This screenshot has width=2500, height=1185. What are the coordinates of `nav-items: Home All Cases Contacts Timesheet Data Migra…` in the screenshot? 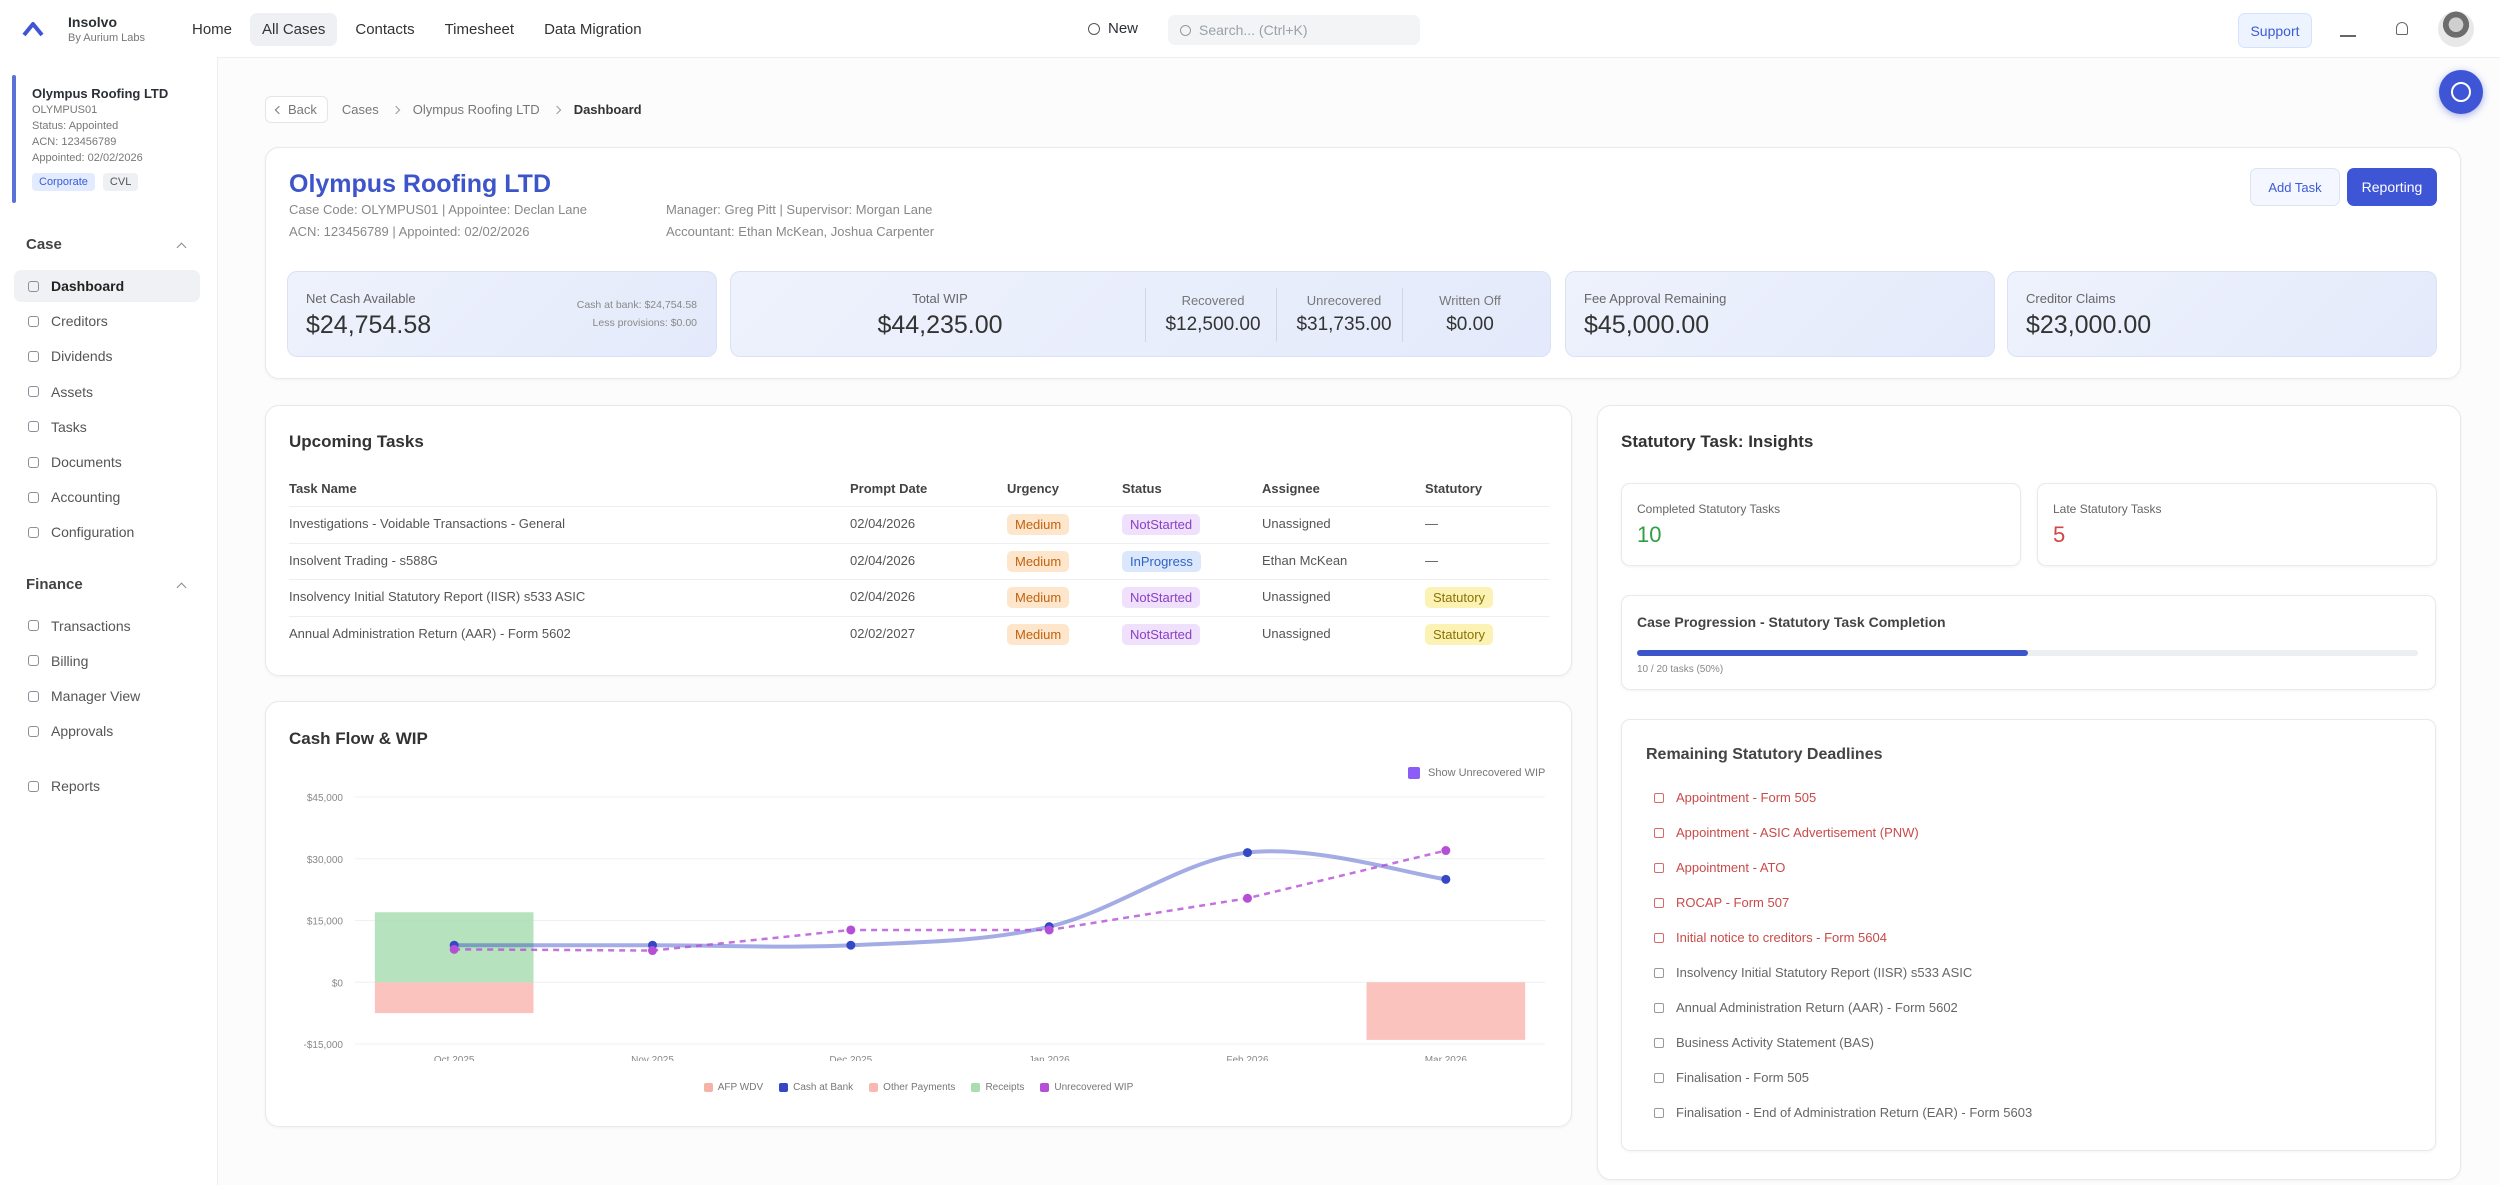 It's located at (417, 29).